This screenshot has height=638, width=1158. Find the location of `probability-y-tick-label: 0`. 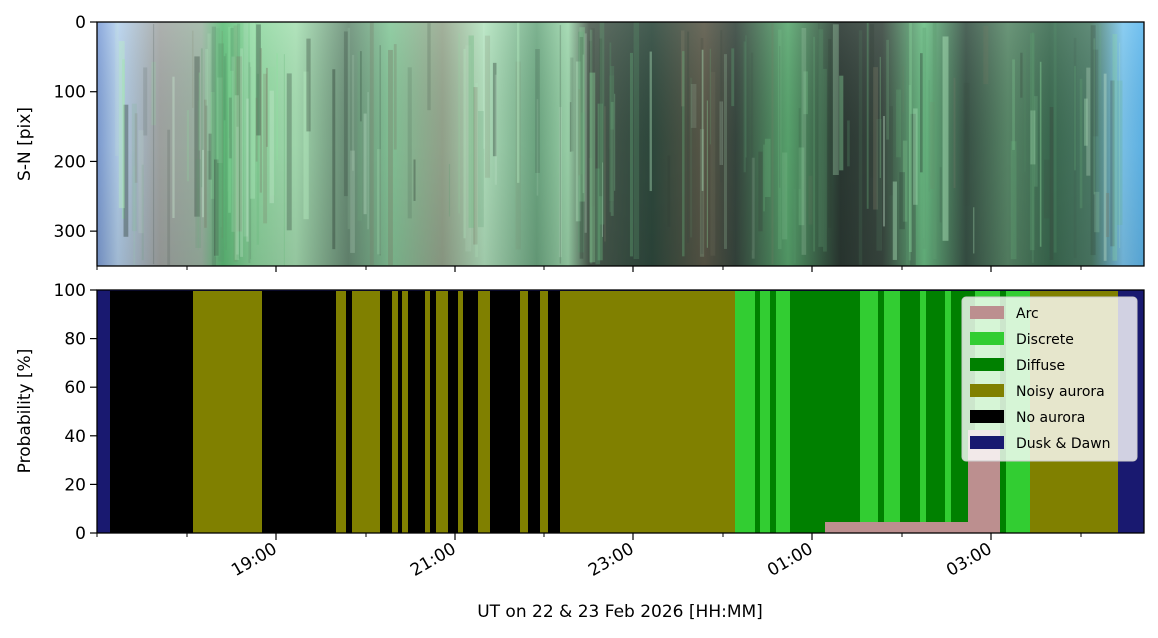

probability-y-tick-label: 0 is located at coordinates (80, 534).